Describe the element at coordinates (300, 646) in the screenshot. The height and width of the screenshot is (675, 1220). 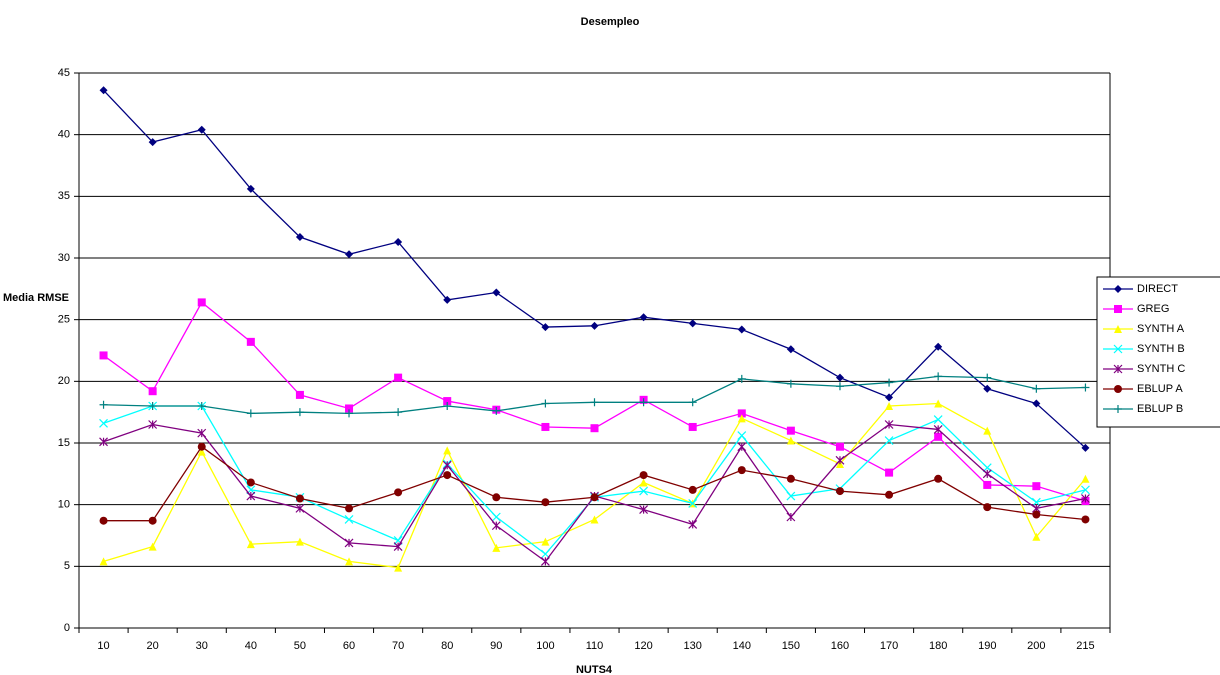
I see `x-tick-label: 50` at that location.